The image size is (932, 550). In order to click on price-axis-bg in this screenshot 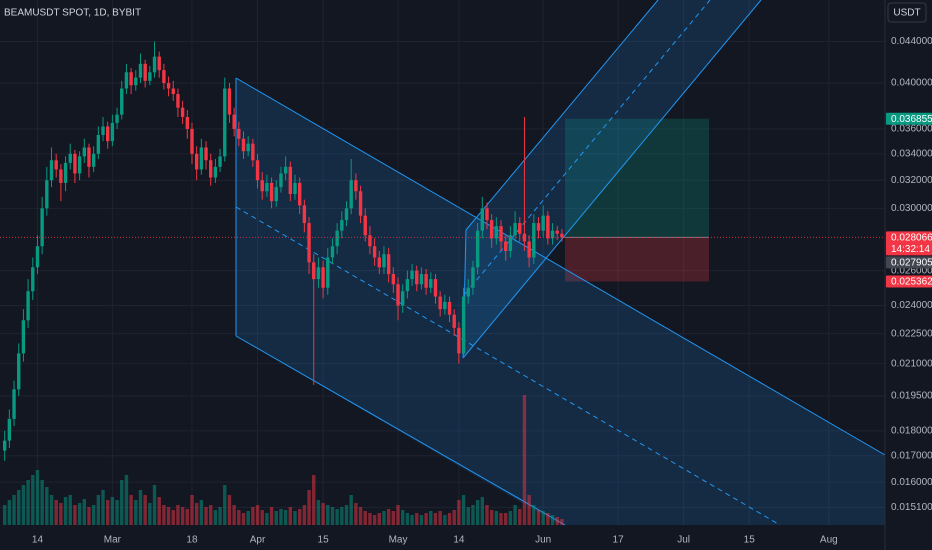, I will do `click(908, 275)`.